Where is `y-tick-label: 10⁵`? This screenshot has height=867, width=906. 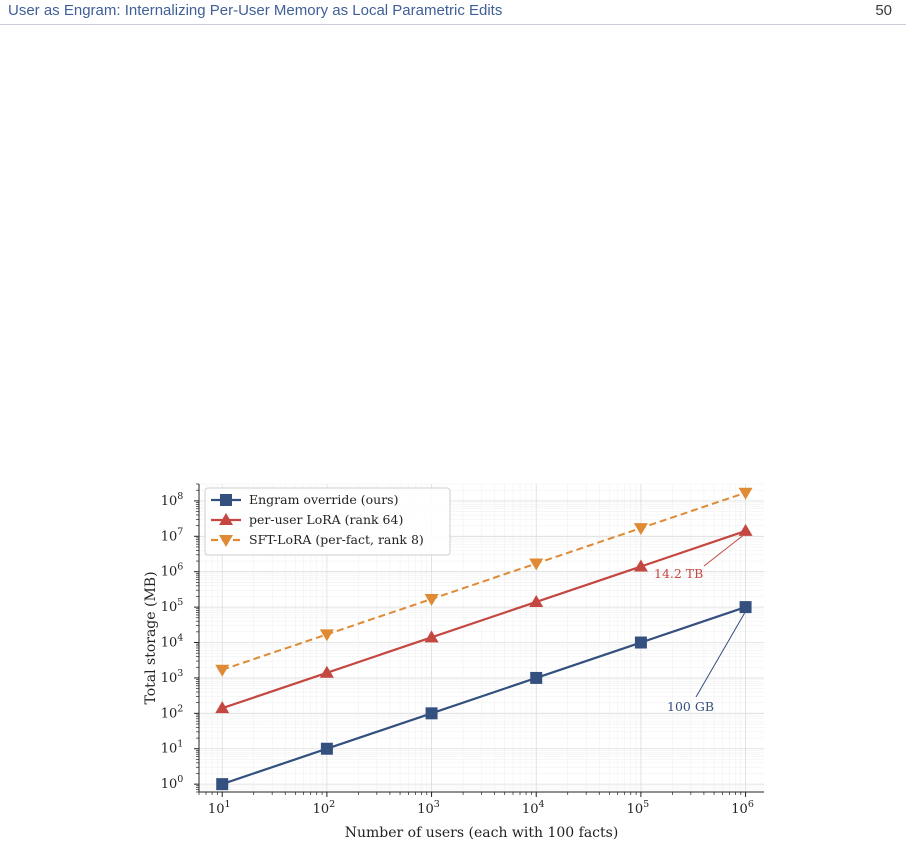
y-tick-label: 10⁵ is located at coordinates (172, 606).